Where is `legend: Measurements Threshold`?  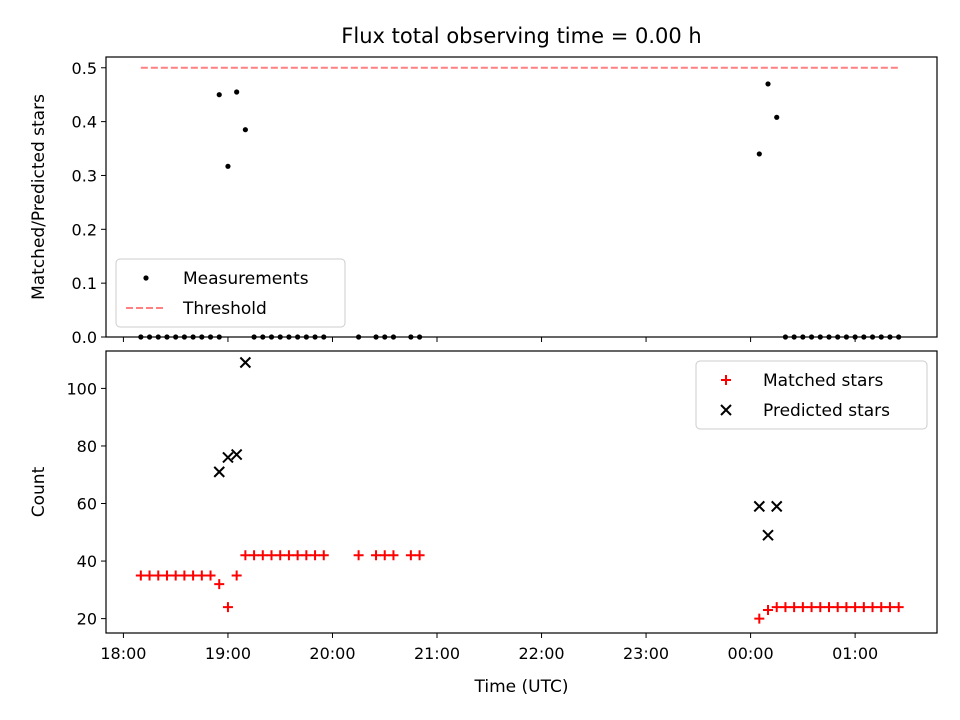 legend: Measurements Threshold is located at coordinates (230, 293).